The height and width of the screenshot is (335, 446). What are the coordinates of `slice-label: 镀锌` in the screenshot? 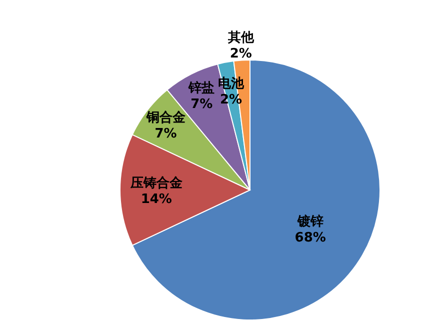 It's located at (310, 221).